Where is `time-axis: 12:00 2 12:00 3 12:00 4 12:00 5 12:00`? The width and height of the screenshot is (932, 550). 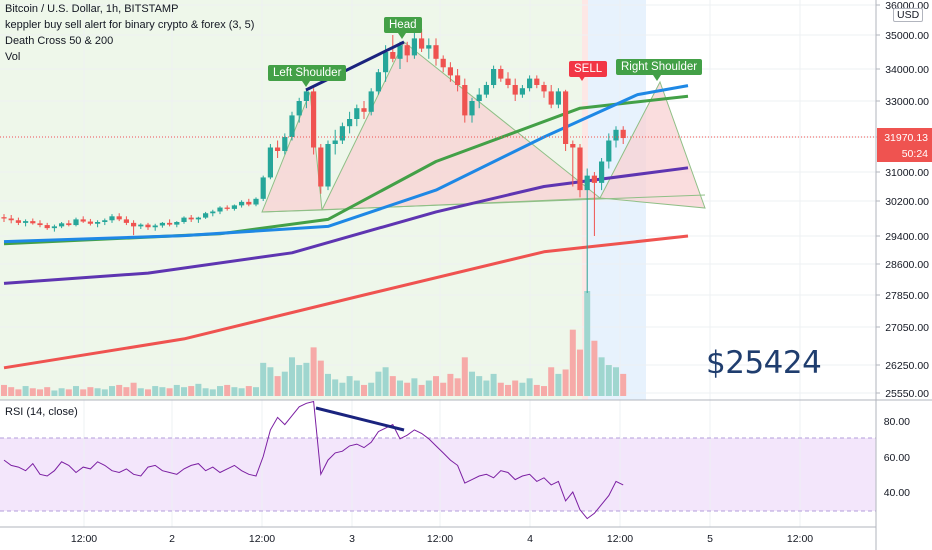
time-axis: 12:00 2 12:00 3 12:00 4 12:00 5 12:00 is located at coordinates (442, 539).